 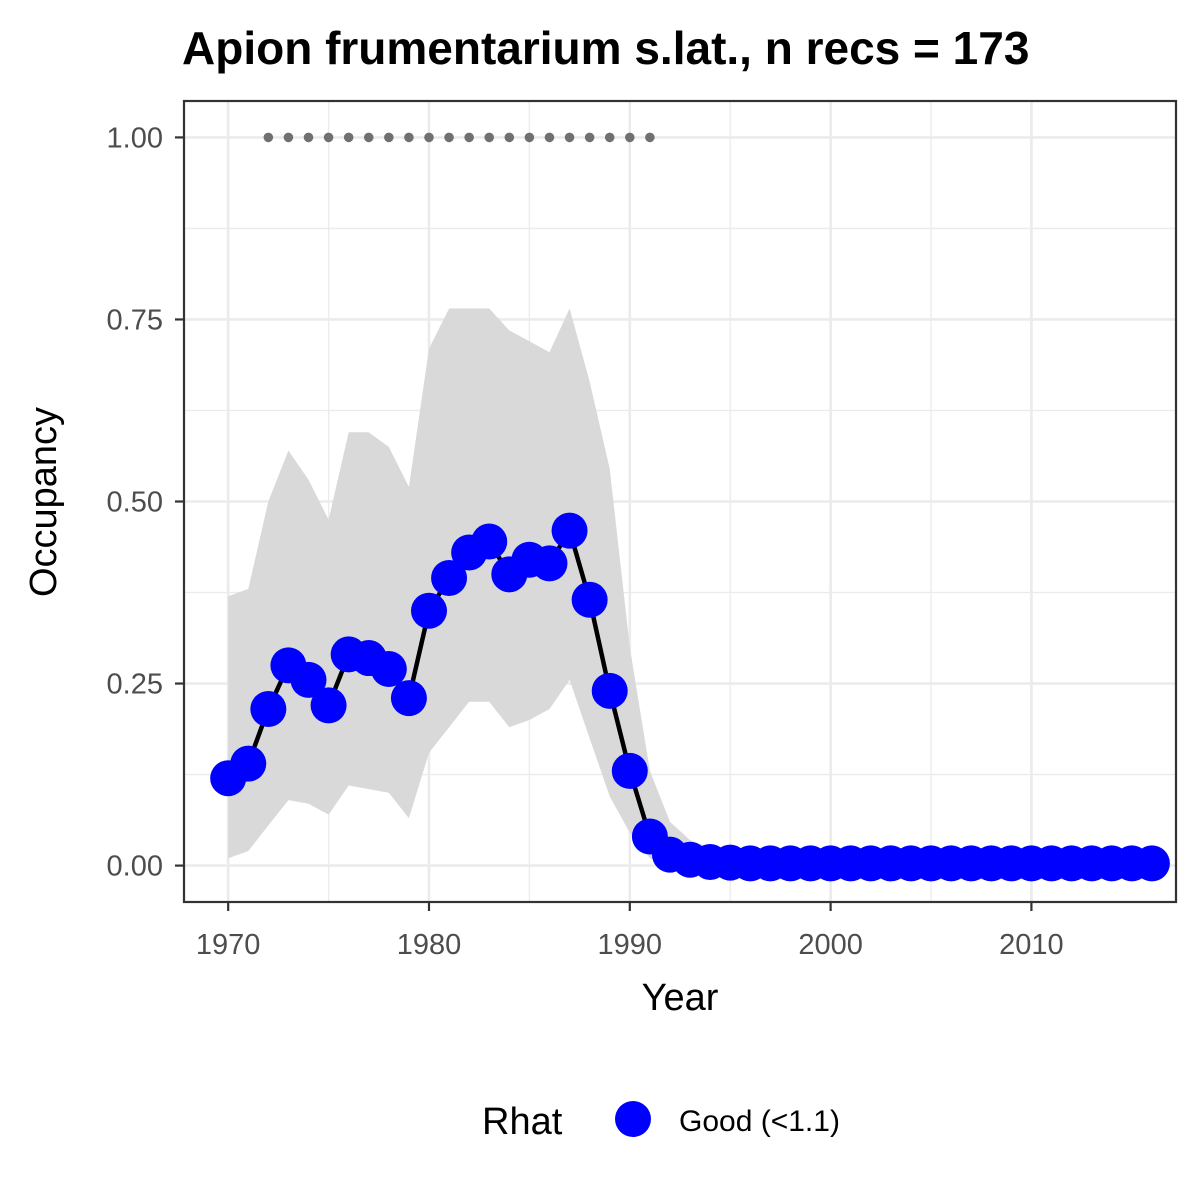 I want to click on y-axis: 0.00 0.25 0.50 0.75 1.00, so click(x=145, y=502).